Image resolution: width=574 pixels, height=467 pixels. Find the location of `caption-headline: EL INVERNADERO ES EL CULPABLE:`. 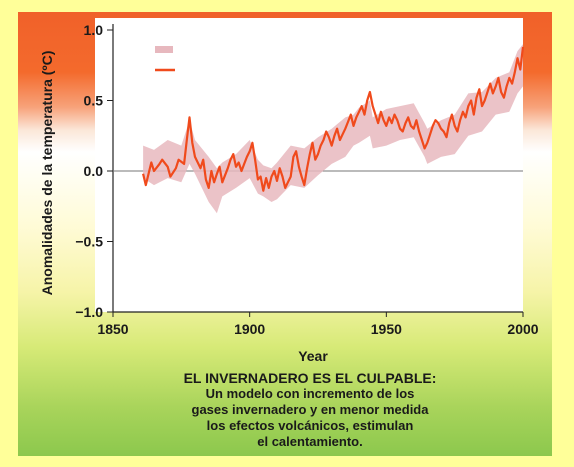

caption-headline: EL INVERNADERO ES EL CULPABLE: is located at coordinates (310, 378).